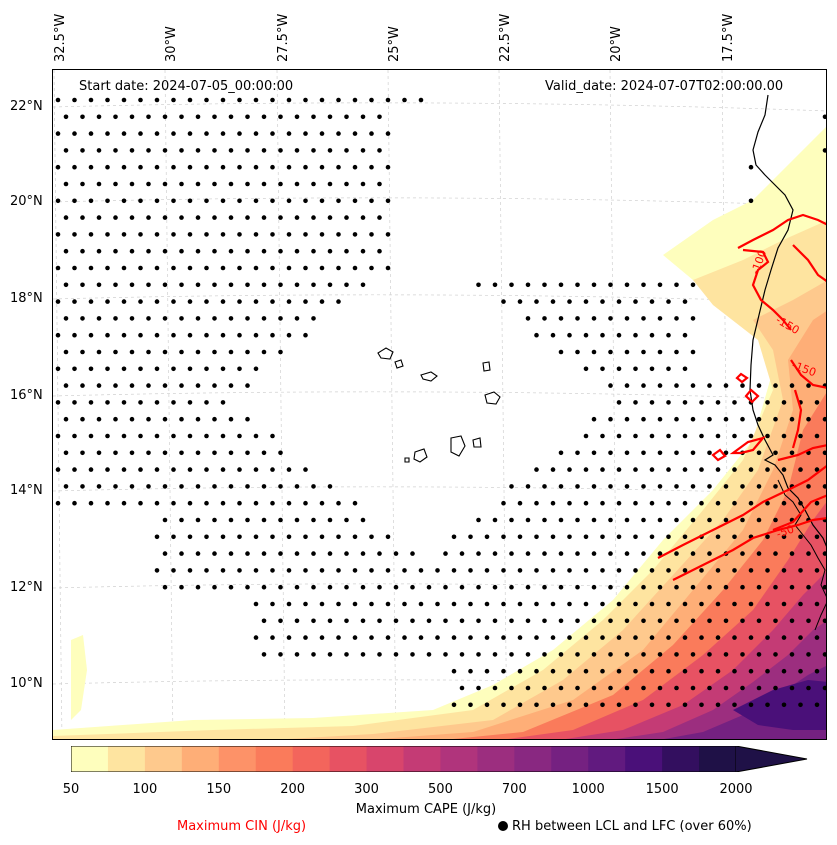  What do you see at coordinates (785, 531) in the screenshot?
I see `cin-contour-label: -50` at bounding box center [785, 531].